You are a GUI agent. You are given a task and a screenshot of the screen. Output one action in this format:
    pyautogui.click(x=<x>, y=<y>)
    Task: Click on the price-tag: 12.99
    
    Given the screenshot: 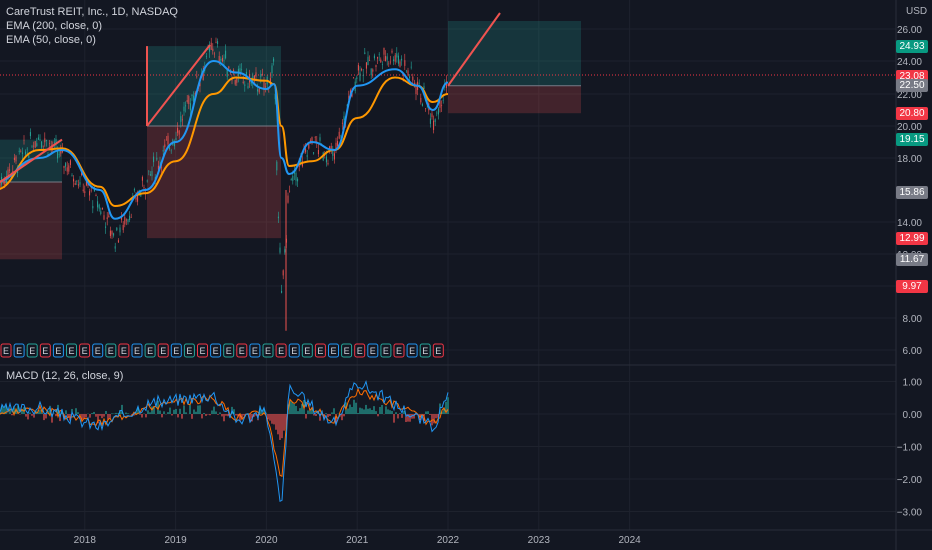 What is the action you would take?
    pyautogui.click(x=912, y=238)
    